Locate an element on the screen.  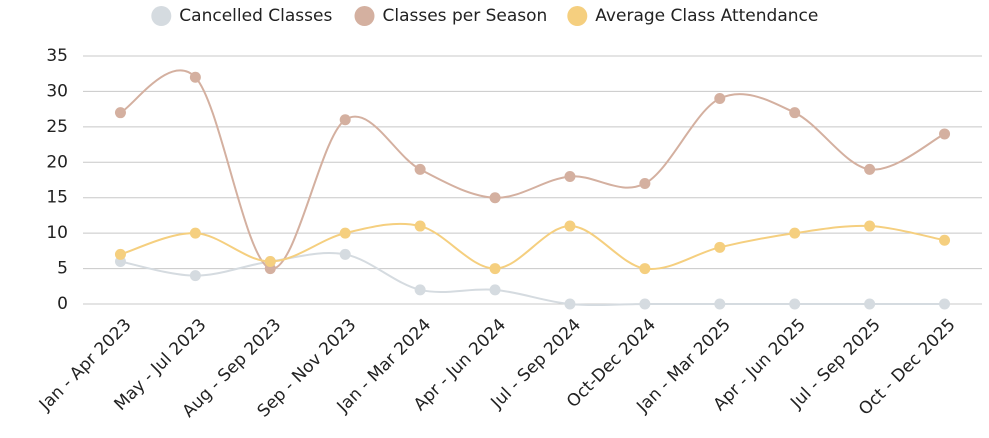
y-tick-label: 35 is located at coordinates (57, 56).